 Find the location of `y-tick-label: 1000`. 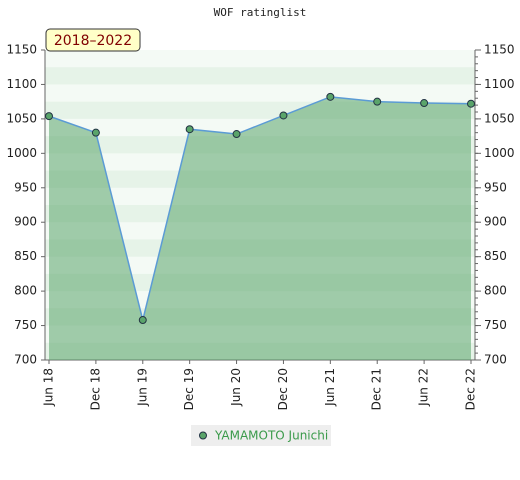

y-tick-label: 1000 is located at coordinates (21, 153).